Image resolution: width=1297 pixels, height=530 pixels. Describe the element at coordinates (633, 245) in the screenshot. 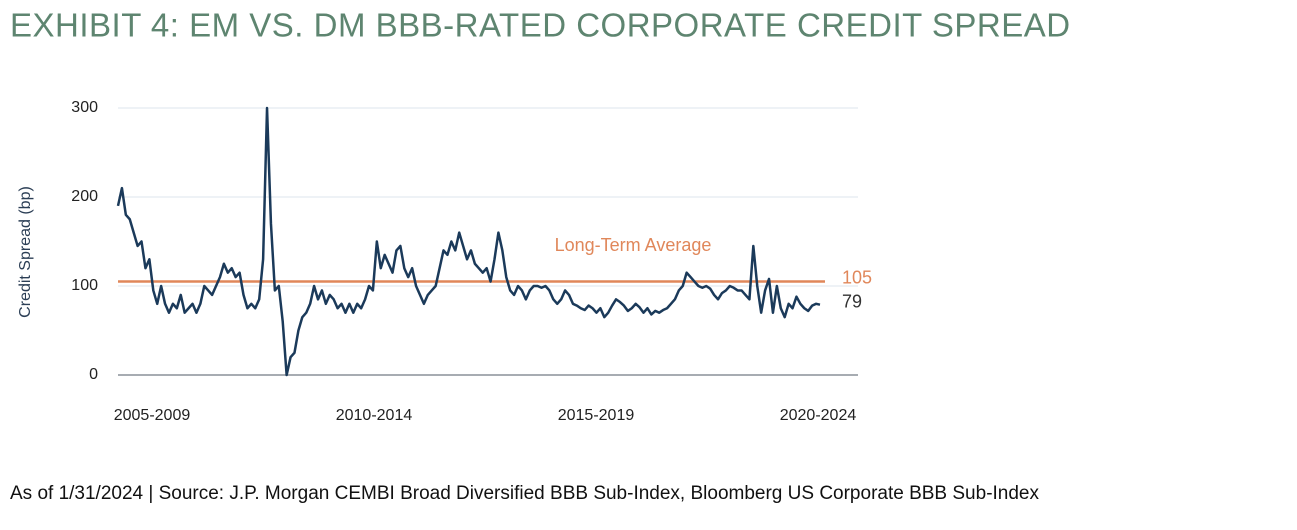

I see `average-label: Long-Term Average` at that location.